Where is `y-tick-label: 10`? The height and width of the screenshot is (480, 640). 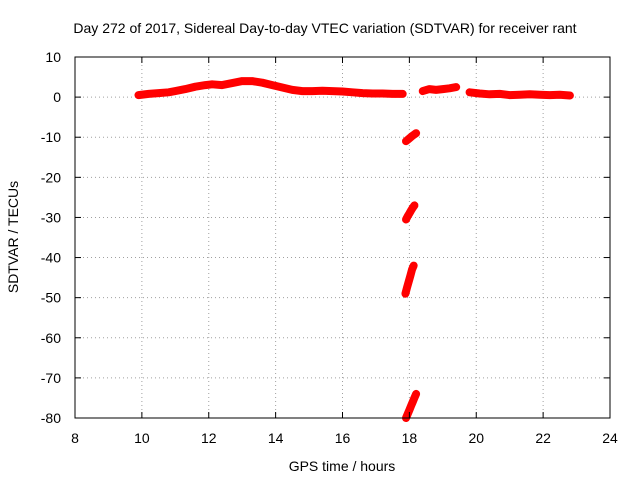
y-tick-label: 10 is located at coordinates (53, 57).